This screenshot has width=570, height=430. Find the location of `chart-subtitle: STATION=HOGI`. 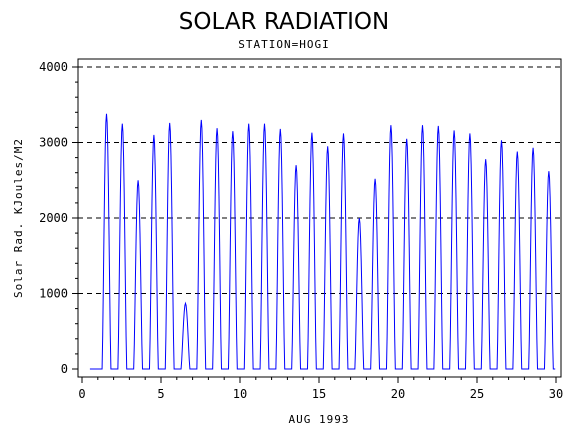

chart-subtitle: STATION=HOGI is located at coordinates (283, 44).